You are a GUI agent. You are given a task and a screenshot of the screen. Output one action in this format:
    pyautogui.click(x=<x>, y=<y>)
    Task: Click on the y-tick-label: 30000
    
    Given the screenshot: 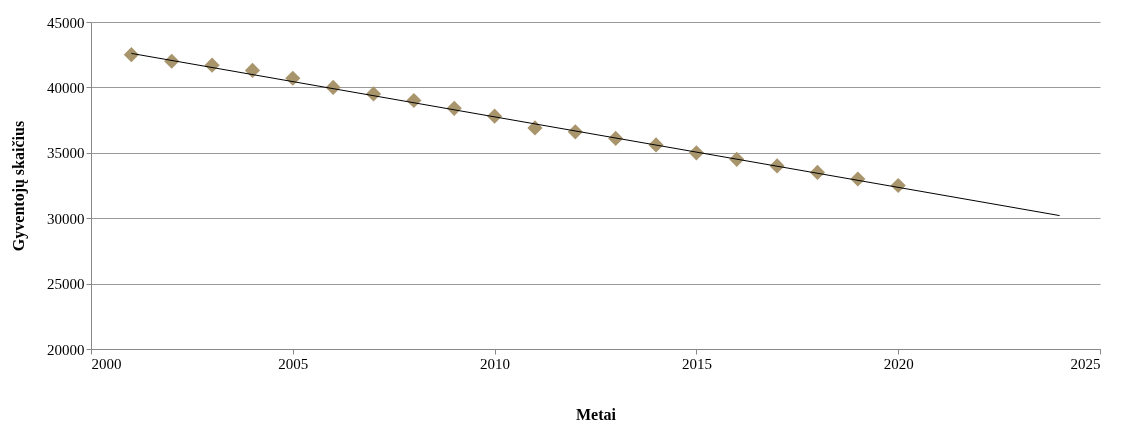 What is the action you would take?
    pyautogui.click(x=66, y=218)
    